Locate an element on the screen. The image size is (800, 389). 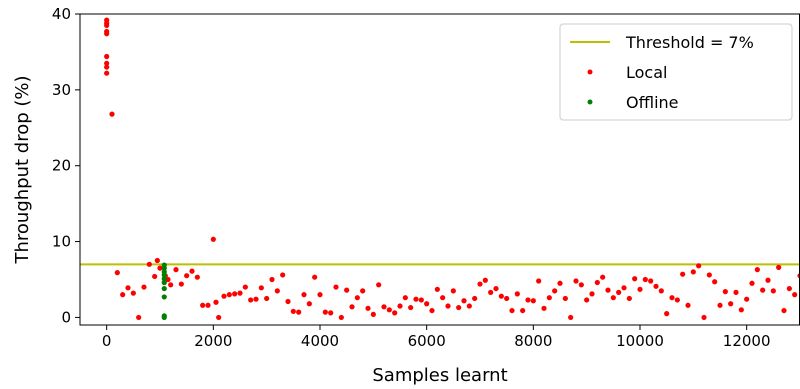
x-axis: 0 2000 4000 6000 8000 10000 12000 is located at coordinates (436, 337).